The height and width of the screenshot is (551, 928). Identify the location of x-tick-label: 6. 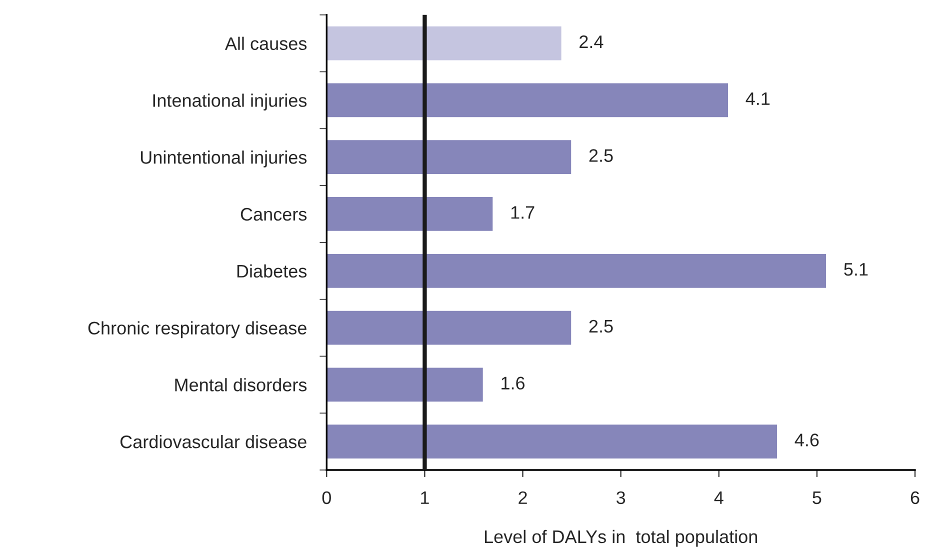
(915, 497).